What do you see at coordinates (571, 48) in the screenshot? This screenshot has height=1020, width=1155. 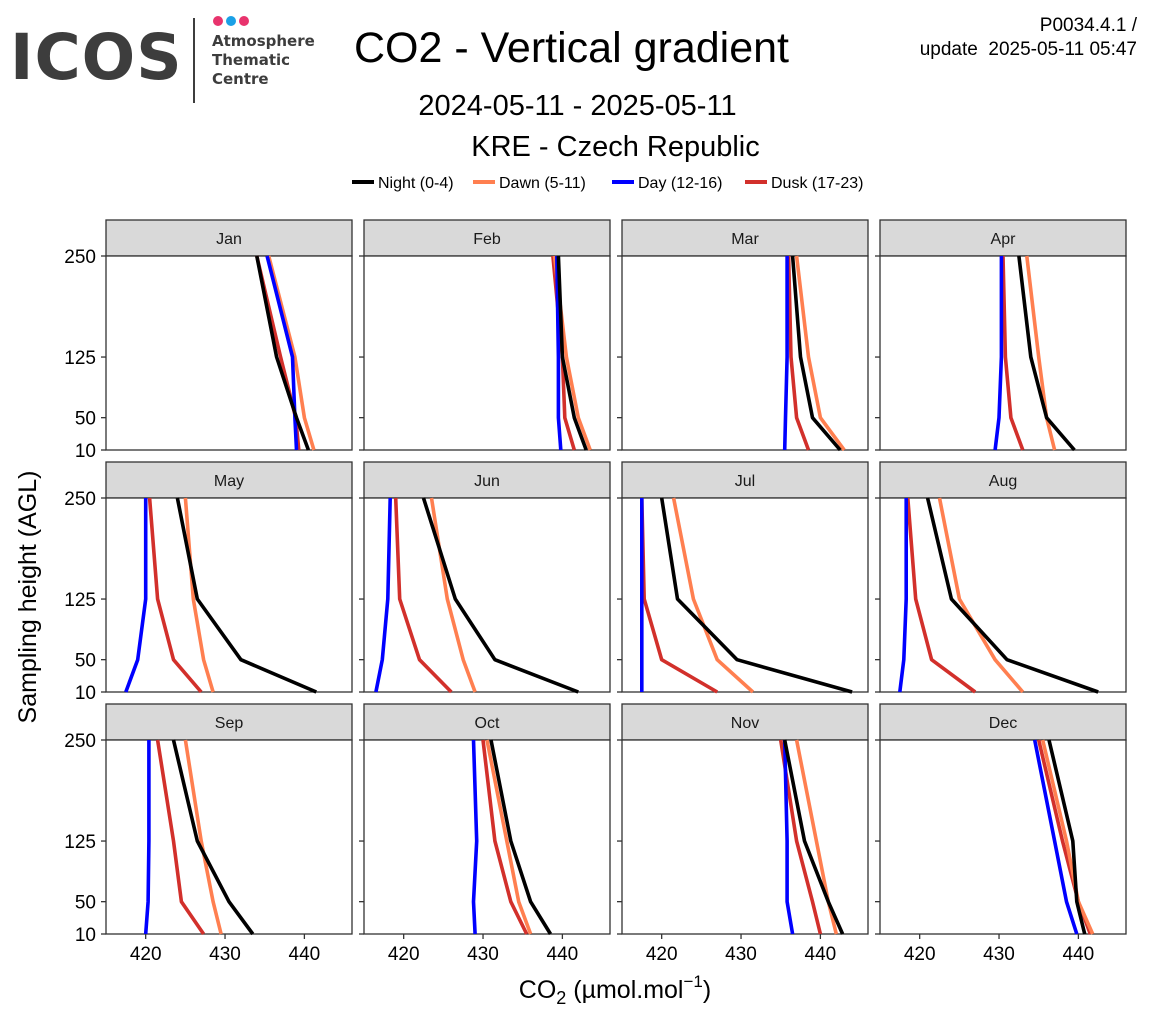 I see `chart-title: CO2 - Vertical gradient` at bounding box center [571, 48].